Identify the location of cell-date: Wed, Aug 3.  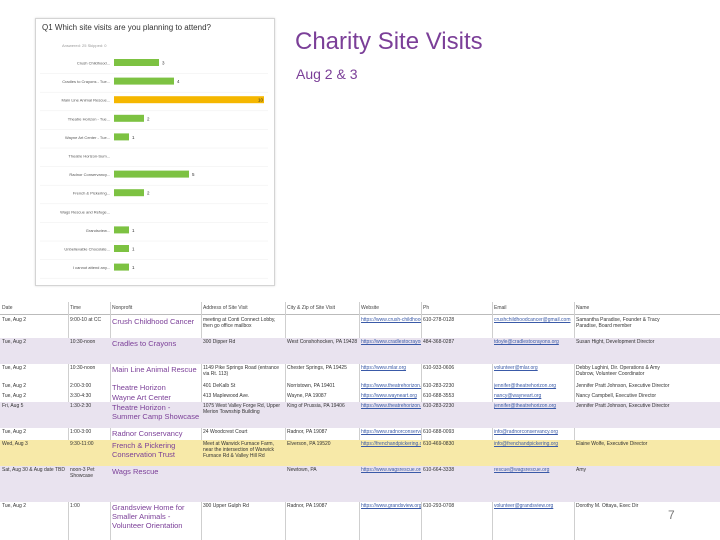
(15, 444).